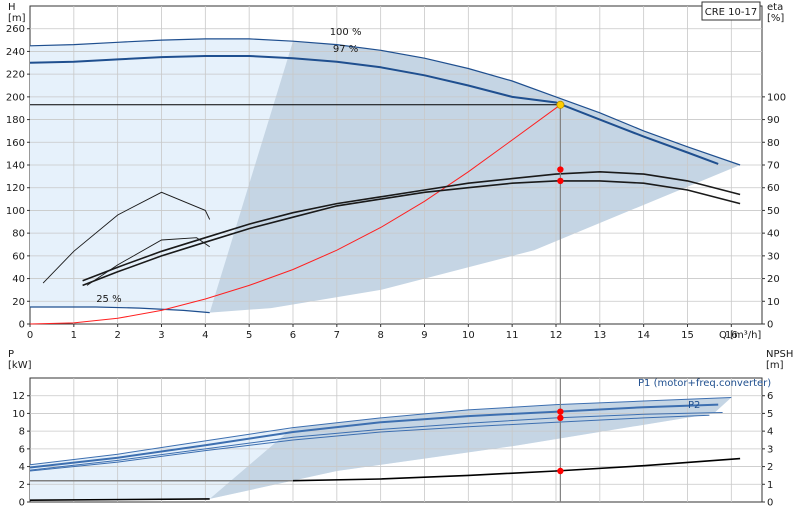 Image resolution: width=800 pixels, height=520 pixels. What do you see at coordinates (148, 261) in the screenshot?
I see `efficiency-curve-eta-low` at bounding box center [148, 261].